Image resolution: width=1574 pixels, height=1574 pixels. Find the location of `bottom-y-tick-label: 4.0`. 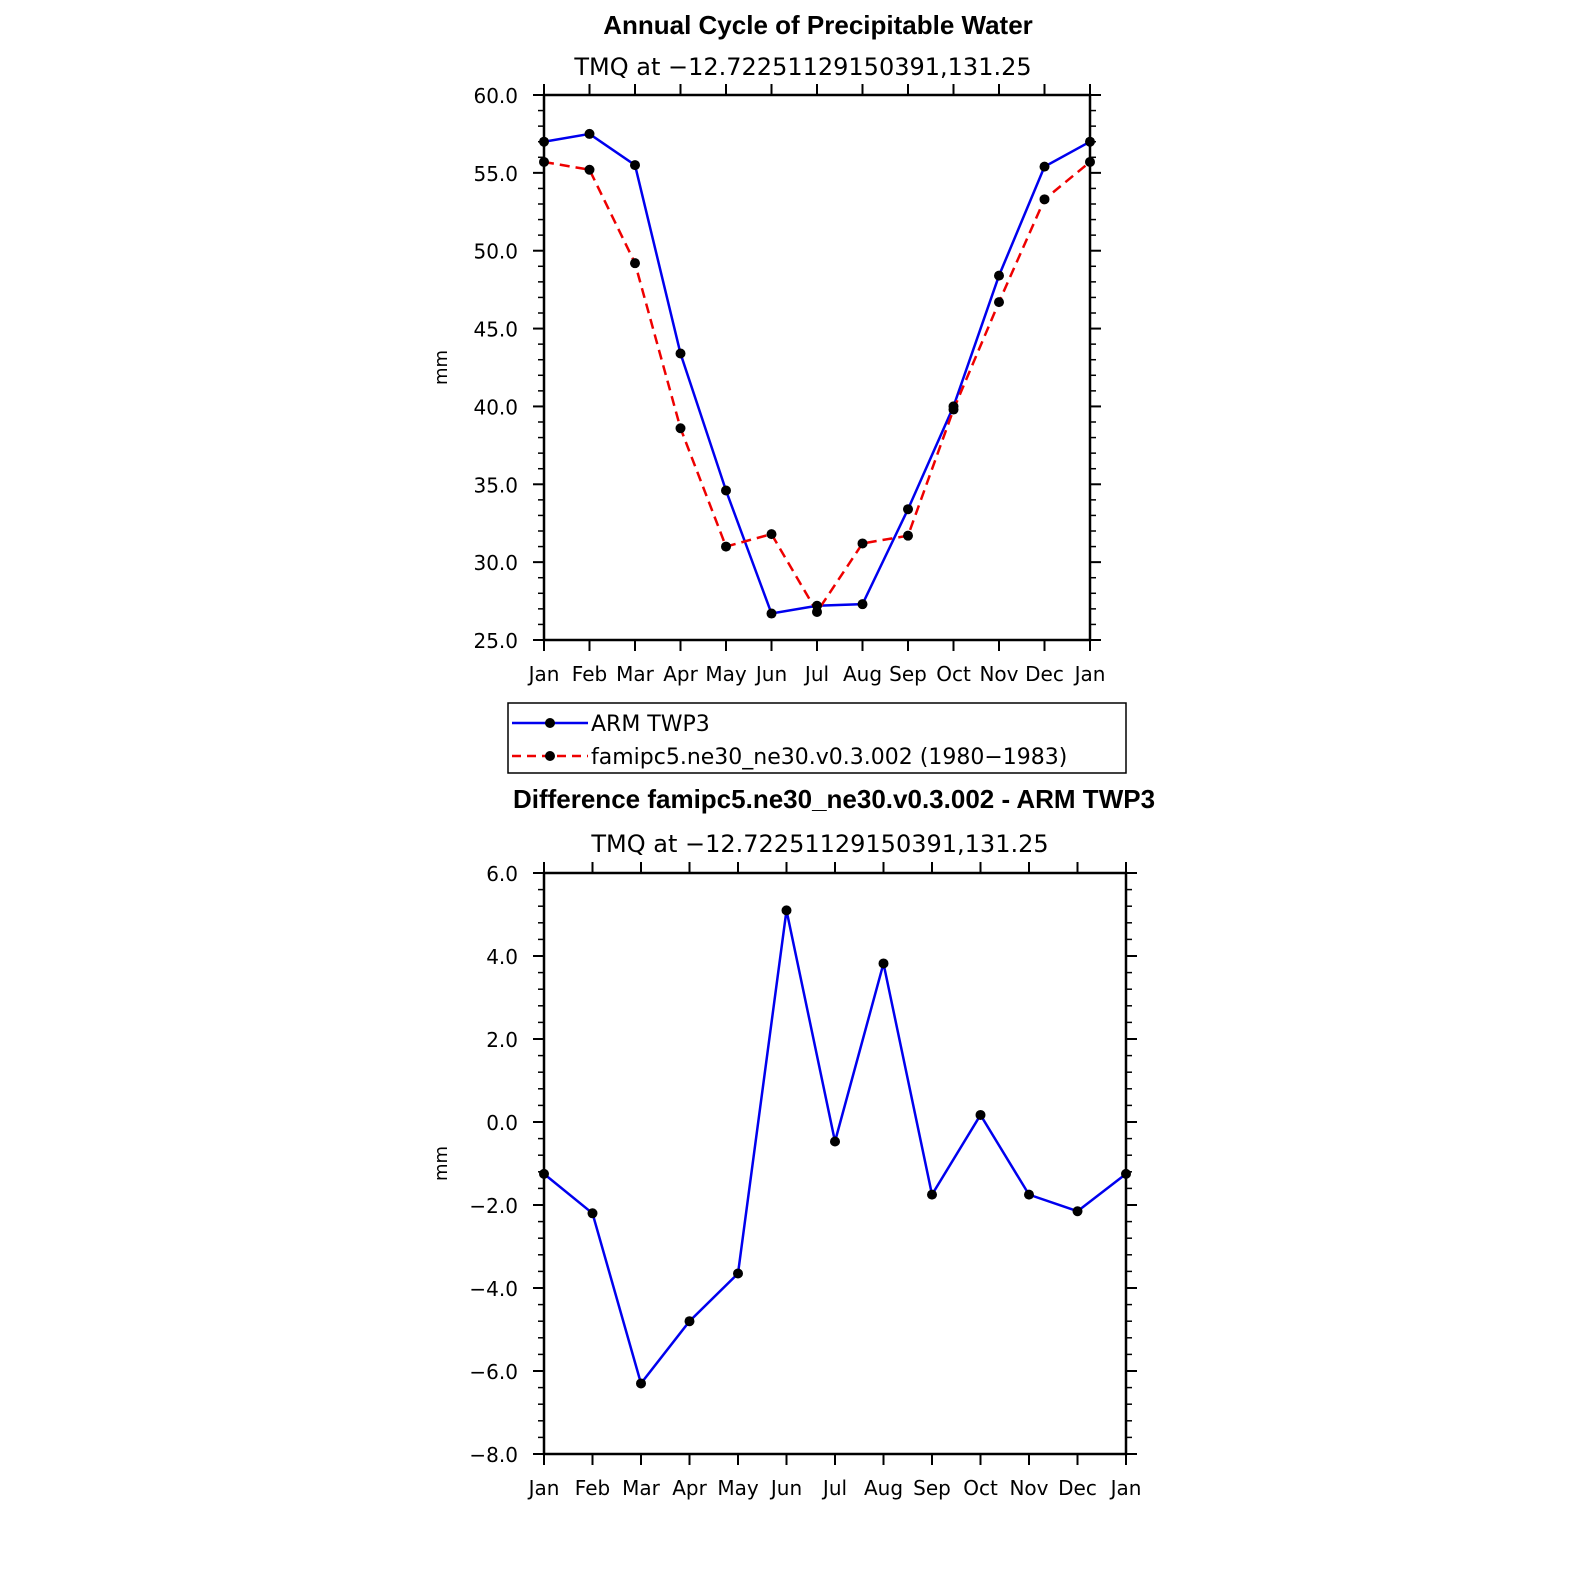

bottom-y-tick-label: 4.0 is located at coordinates (502, 957).